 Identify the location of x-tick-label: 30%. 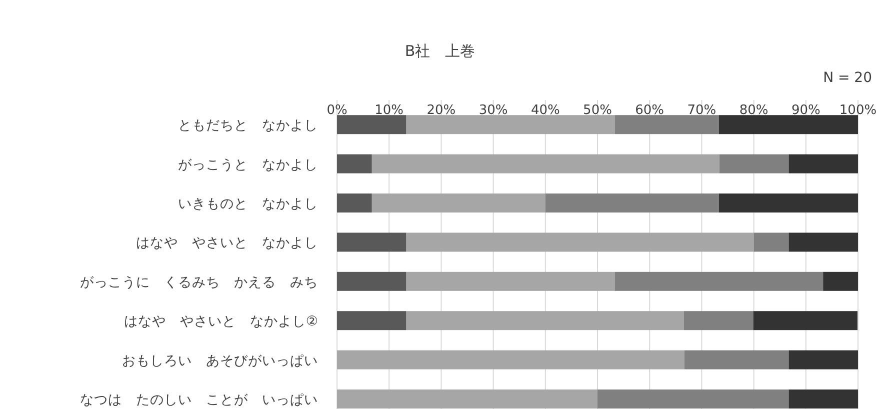
(493, 110).